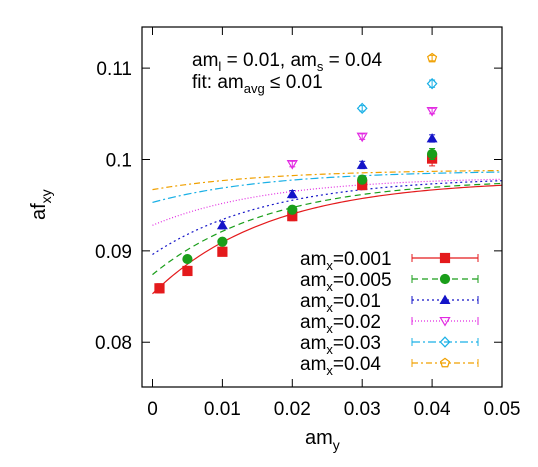 The height and width of the screenshot is (467, 538). I want to click on legend-marker-diamond-open, so click(445, 342).